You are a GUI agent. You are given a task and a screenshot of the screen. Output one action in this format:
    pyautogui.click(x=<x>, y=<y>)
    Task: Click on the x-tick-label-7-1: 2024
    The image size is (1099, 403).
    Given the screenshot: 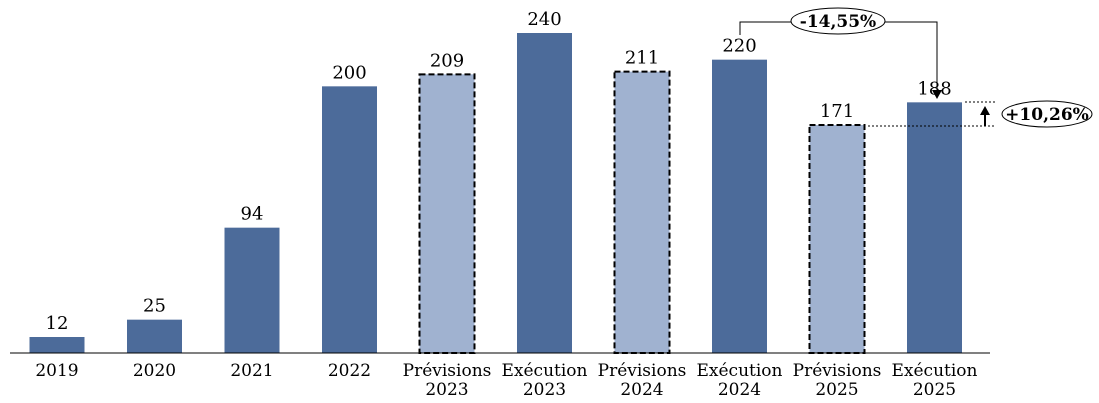 What is the action you would take?
    pyautogui.click(x=739, y=390)
    